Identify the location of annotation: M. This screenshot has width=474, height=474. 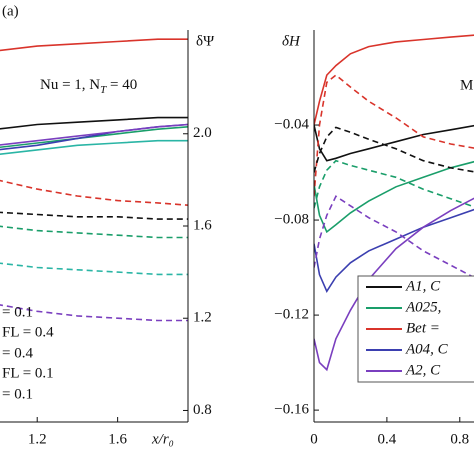
(466, 85).